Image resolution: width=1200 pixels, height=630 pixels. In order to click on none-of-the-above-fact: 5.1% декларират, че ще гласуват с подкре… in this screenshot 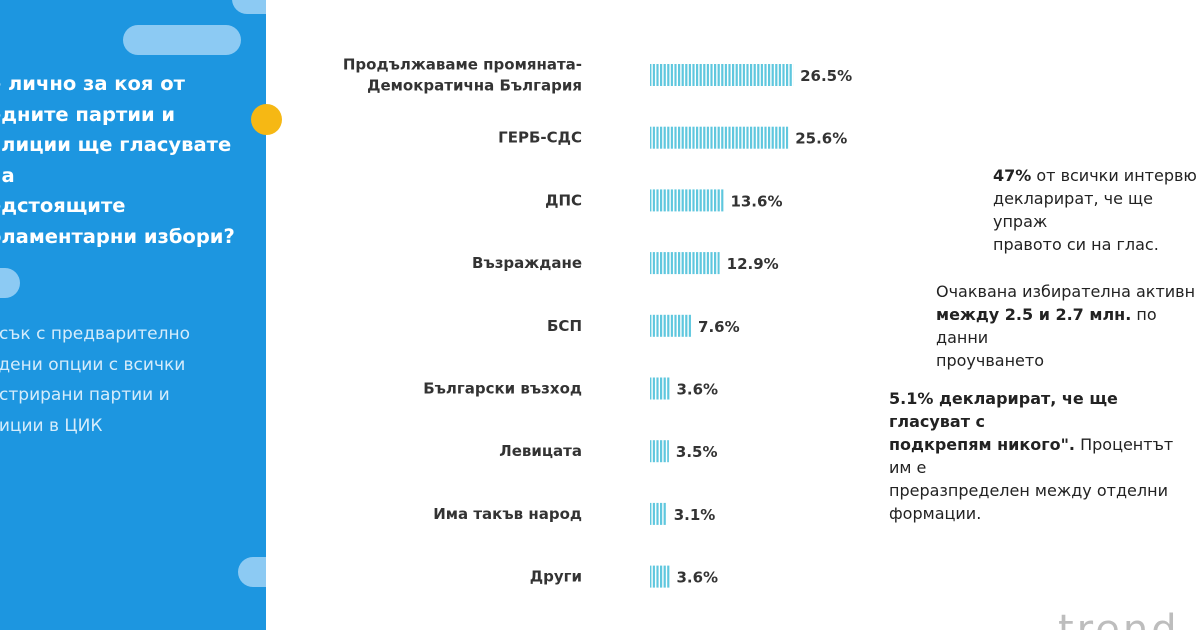, I will do `click(1044, 456)`.